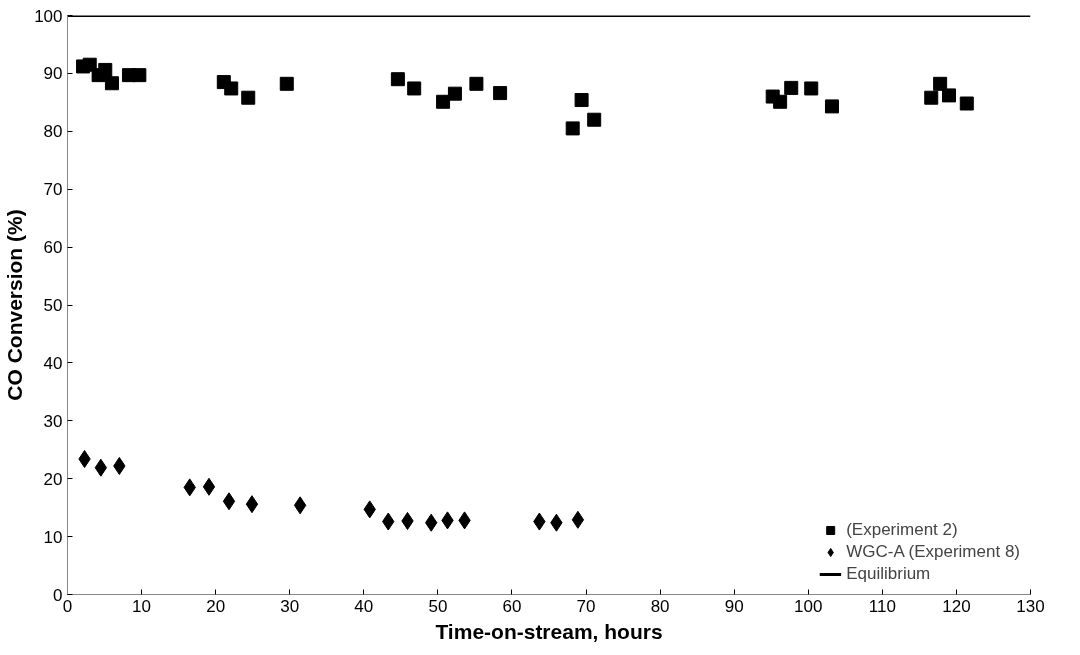 Image resolution: width=1080 pixels, height=655 pixels. Describe the element at coordinates (438, 606) in the screenshot. I see `x-tick-label: 50` at that location.